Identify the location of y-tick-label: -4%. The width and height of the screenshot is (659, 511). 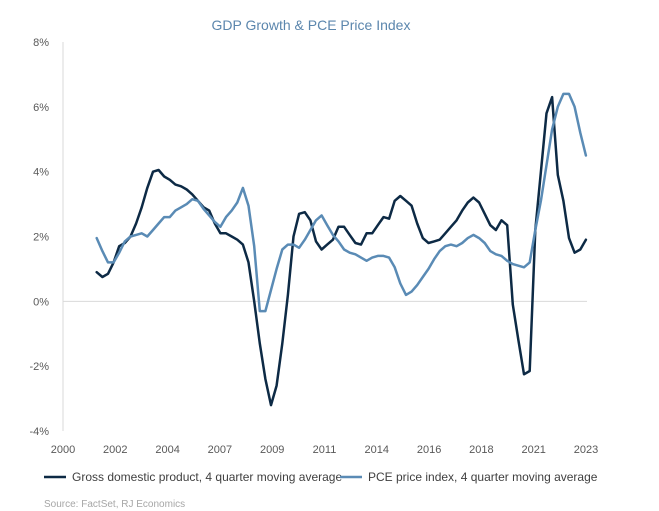
(39, 432).